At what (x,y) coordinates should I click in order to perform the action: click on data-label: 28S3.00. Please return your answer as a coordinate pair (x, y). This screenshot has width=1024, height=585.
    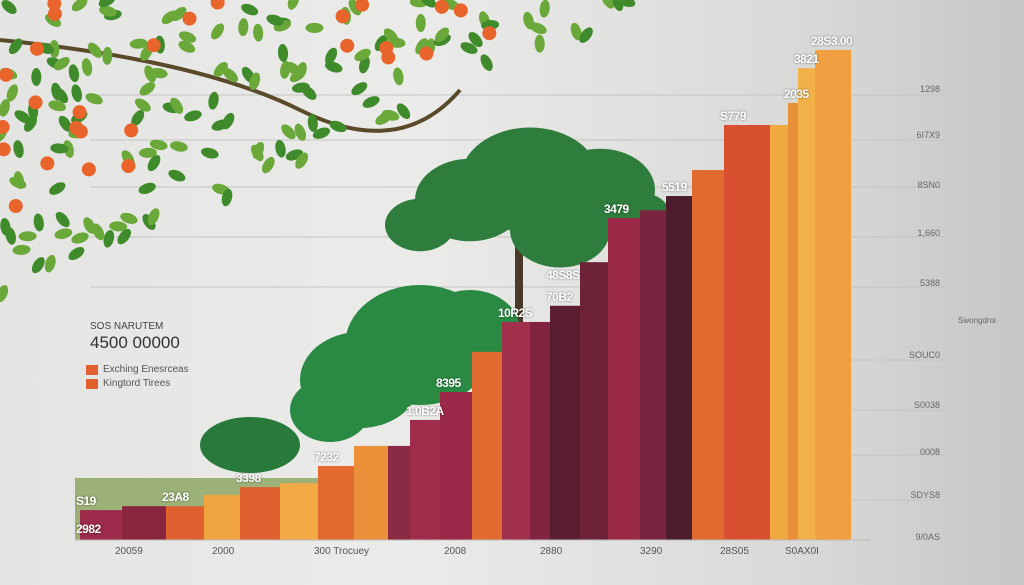
    Looking at the image, I should click on (832, 41).